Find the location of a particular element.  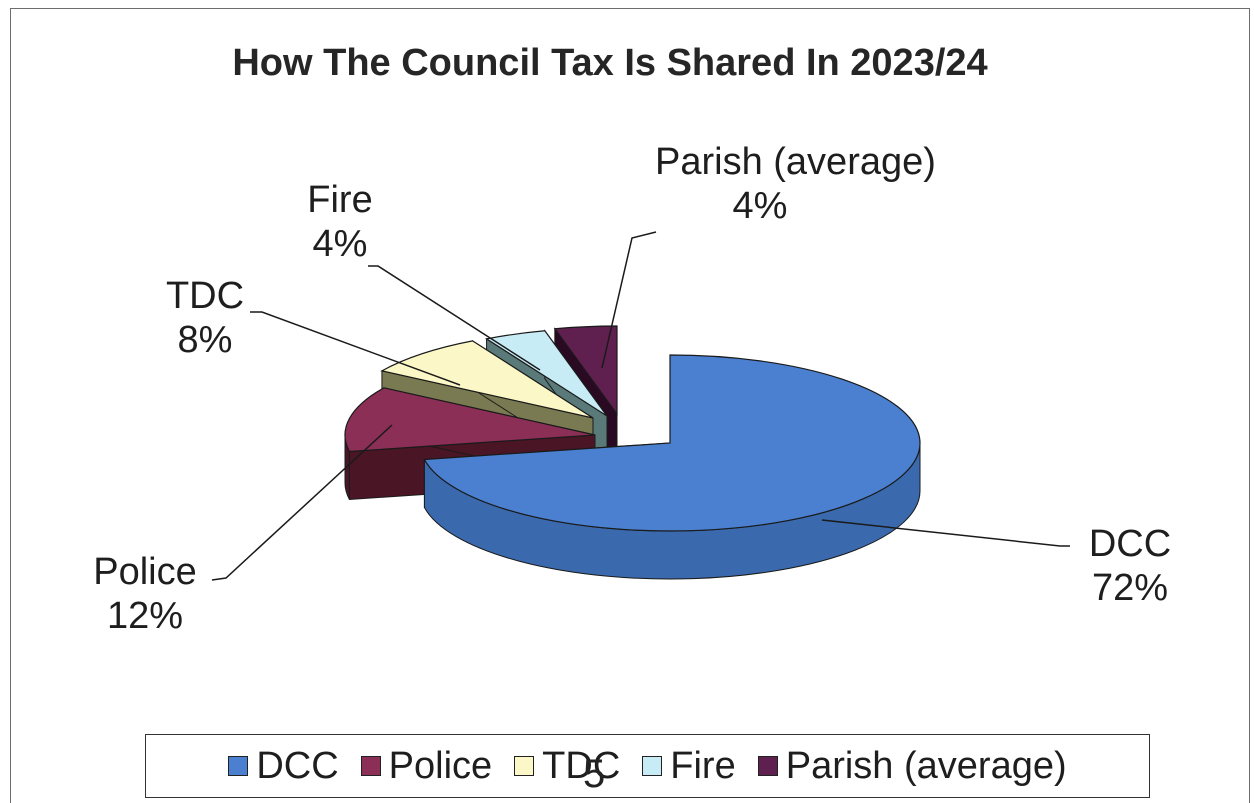

slice-label-dcc-name: DCC is located at coordinates (1130, 544).